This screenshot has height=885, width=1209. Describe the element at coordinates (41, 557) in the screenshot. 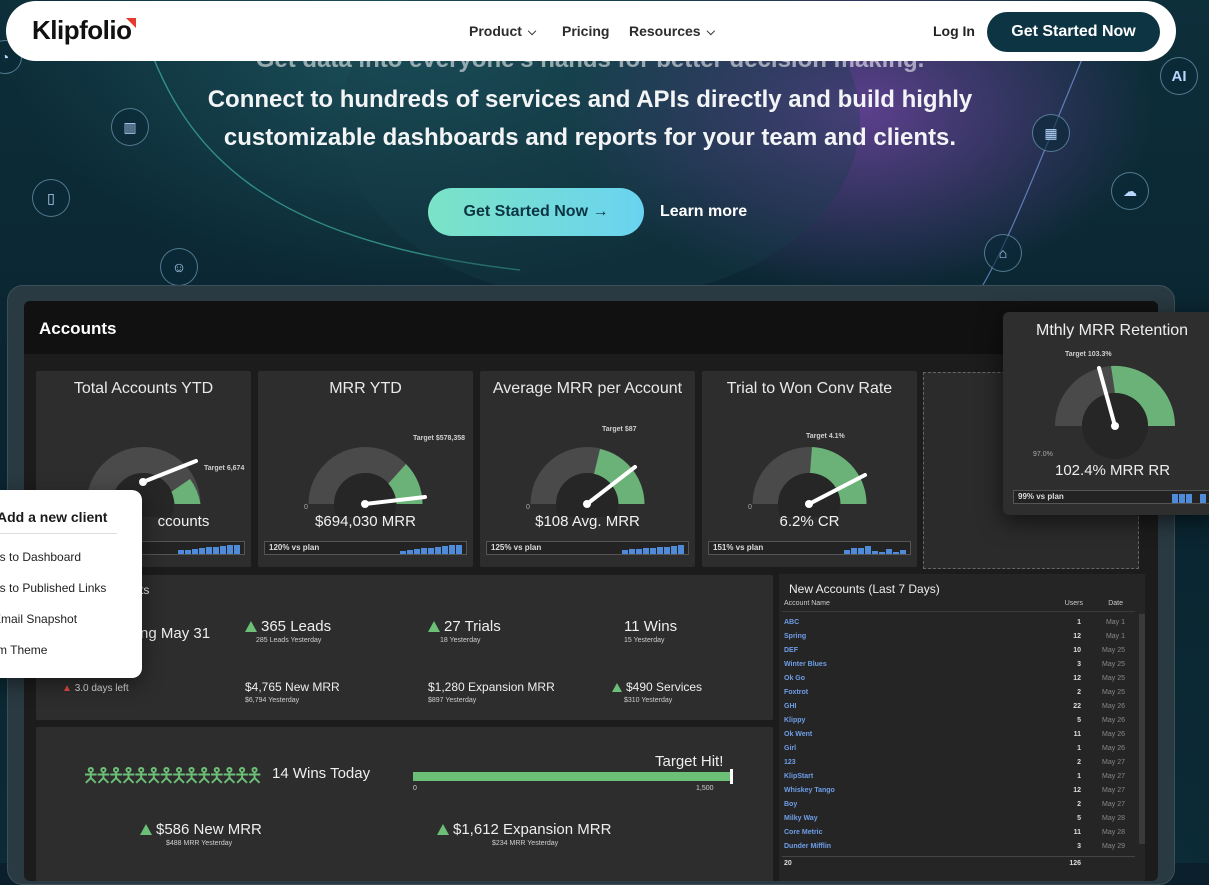

I see `popup-item-dashboard-access: cess to Dashboard` at that location.